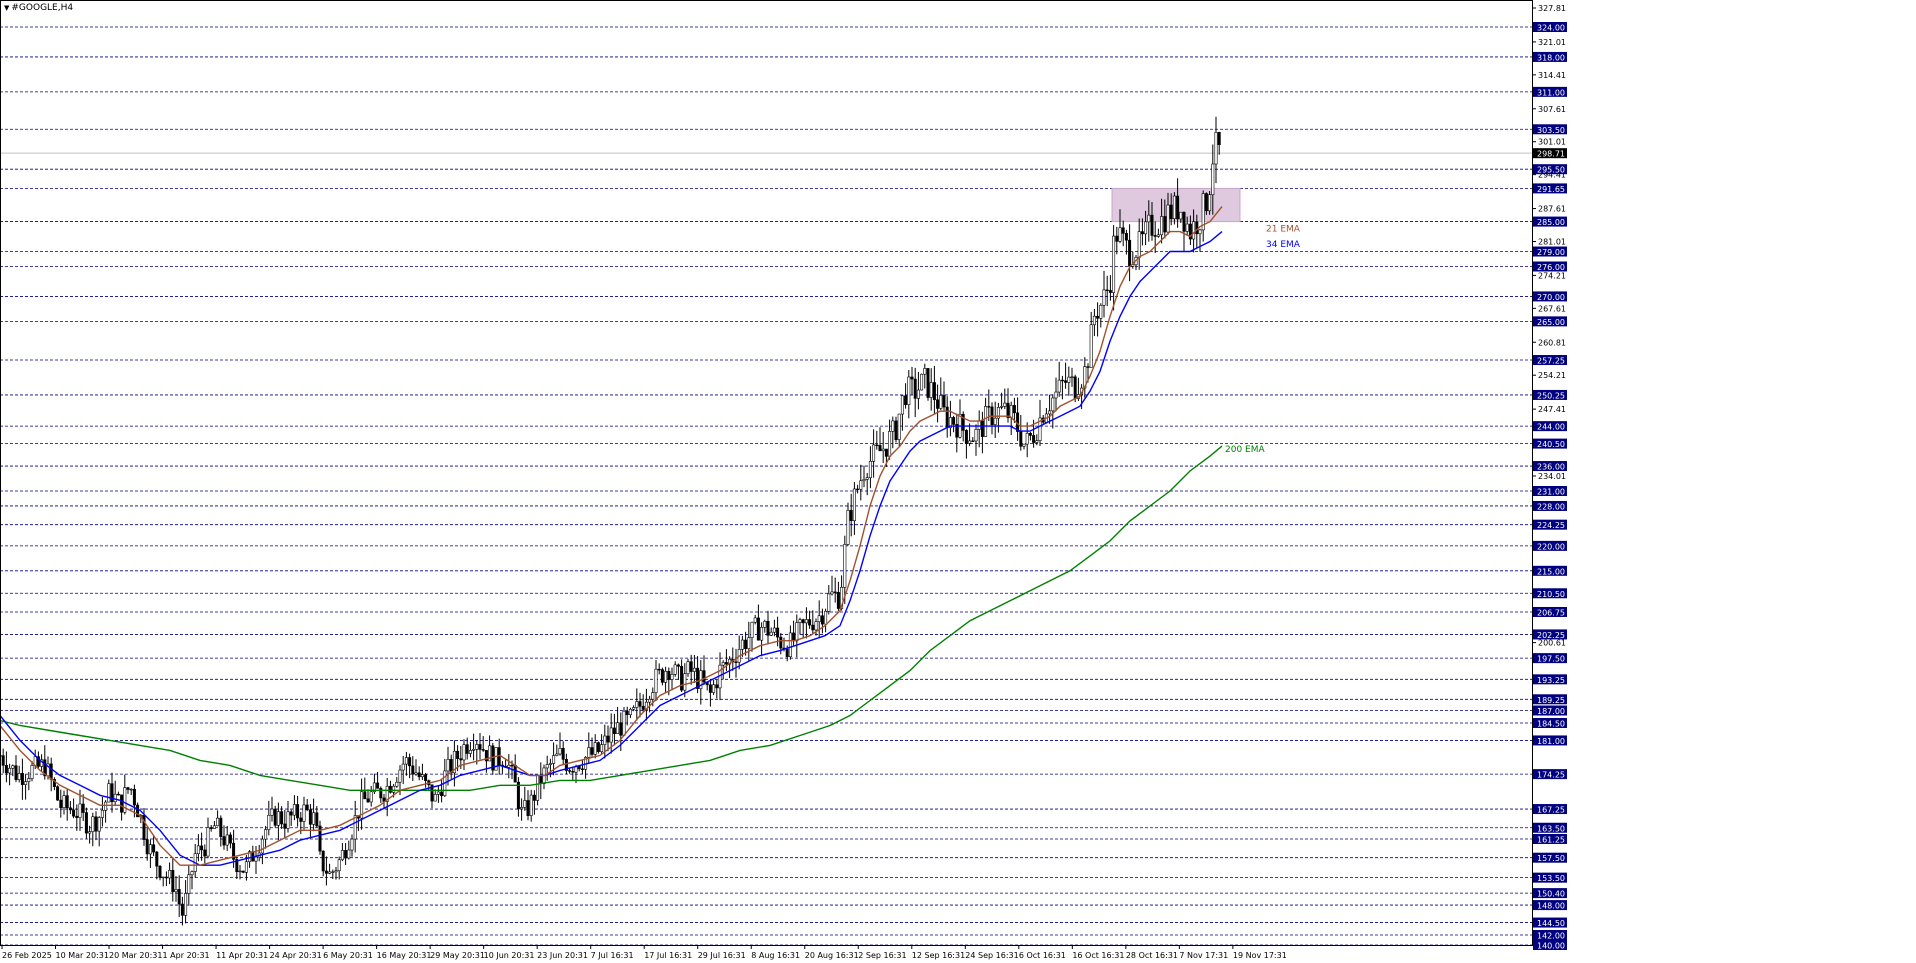 The image size is (1916, 963). Describe the element at coordinates (1042, 955) in the screenshot. I see `x-tick-label: 6 Oct 16:31` at that location.